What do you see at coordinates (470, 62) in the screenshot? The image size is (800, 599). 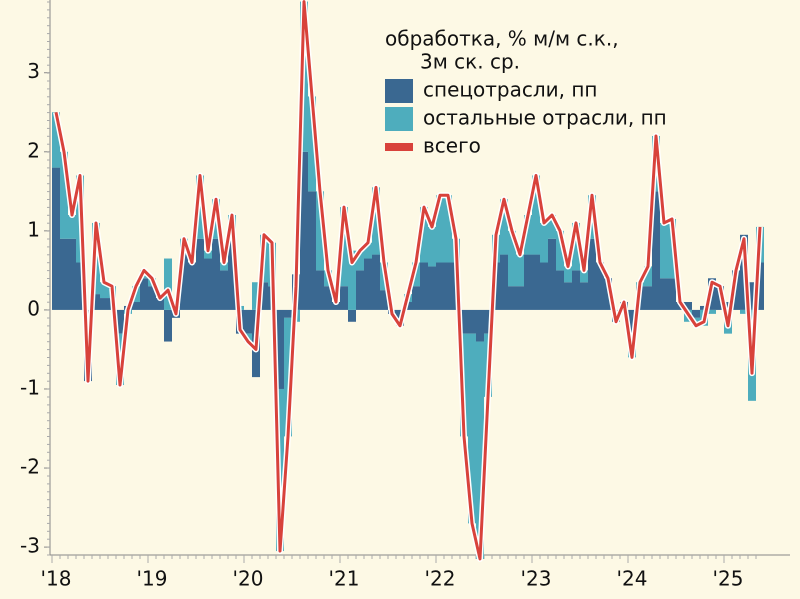 I see `legend-title: 3м ск. ср.` at bounding box center [470, 62].